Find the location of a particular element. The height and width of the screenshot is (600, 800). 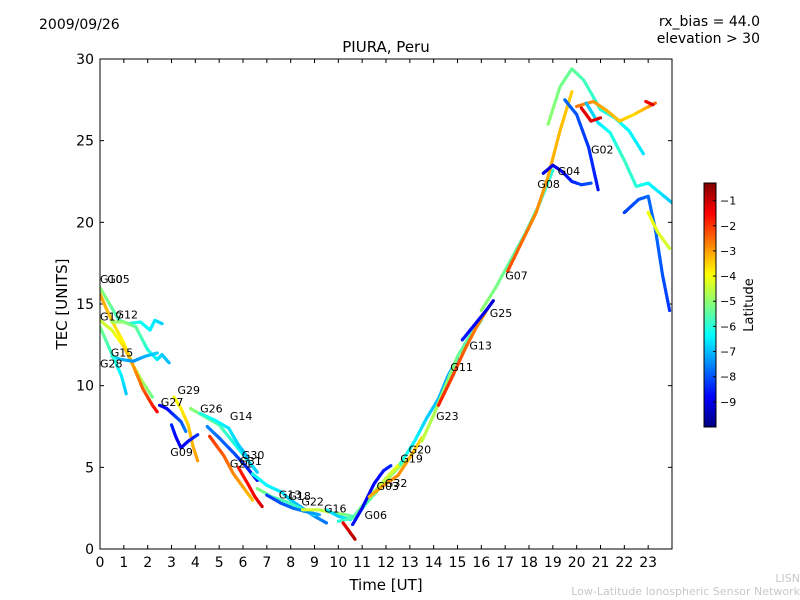

satellite-label: G06 is located at coordinates (376, 515).